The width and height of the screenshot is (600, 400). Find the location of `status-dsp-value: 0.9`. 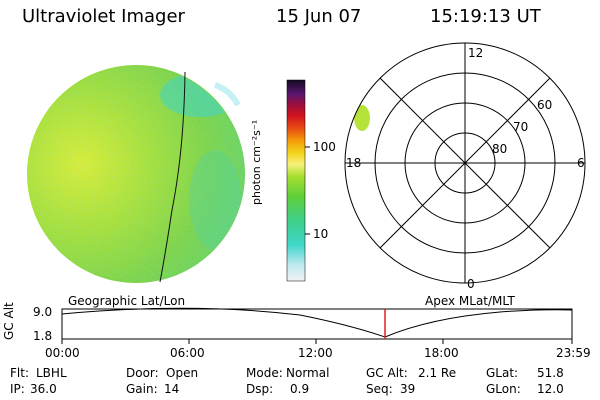

status-dsp-value: 0.9 is located at coordinates (300, 389).